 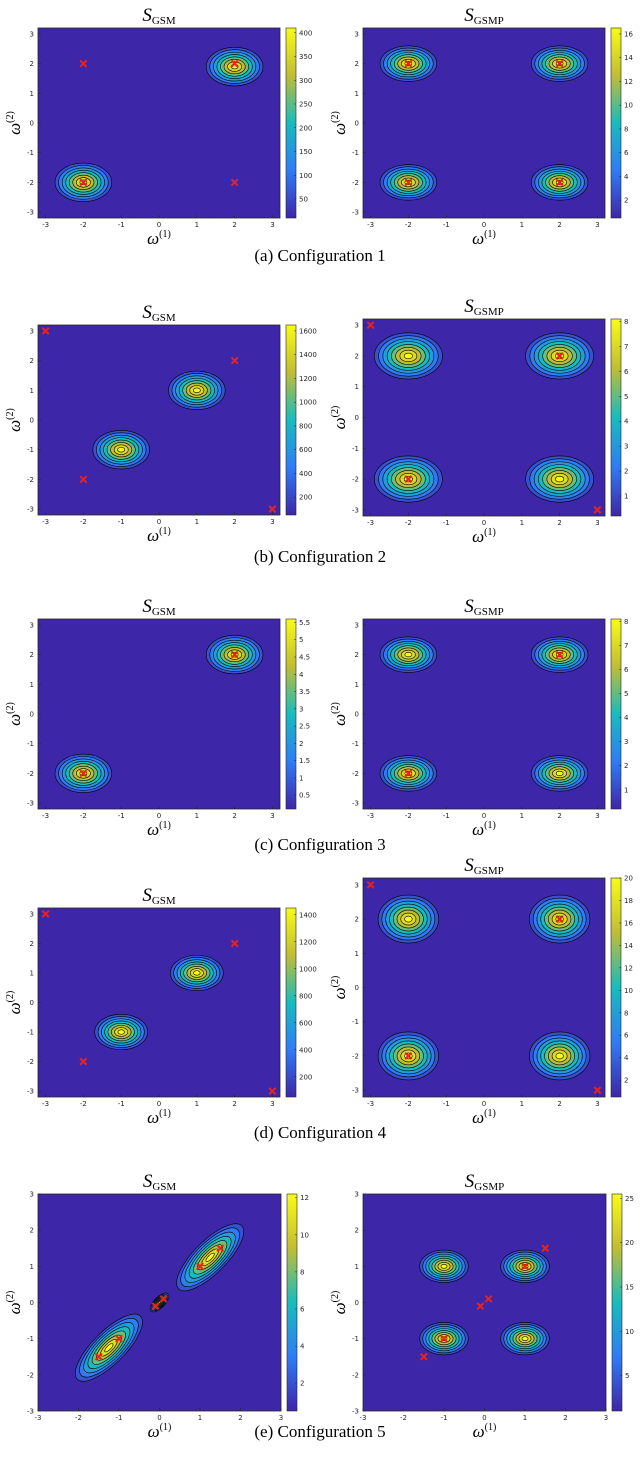 What do you see at coordinates (484, 1302) in the screenshot?
I see `plot-background` at bounding box center [484, 1302].